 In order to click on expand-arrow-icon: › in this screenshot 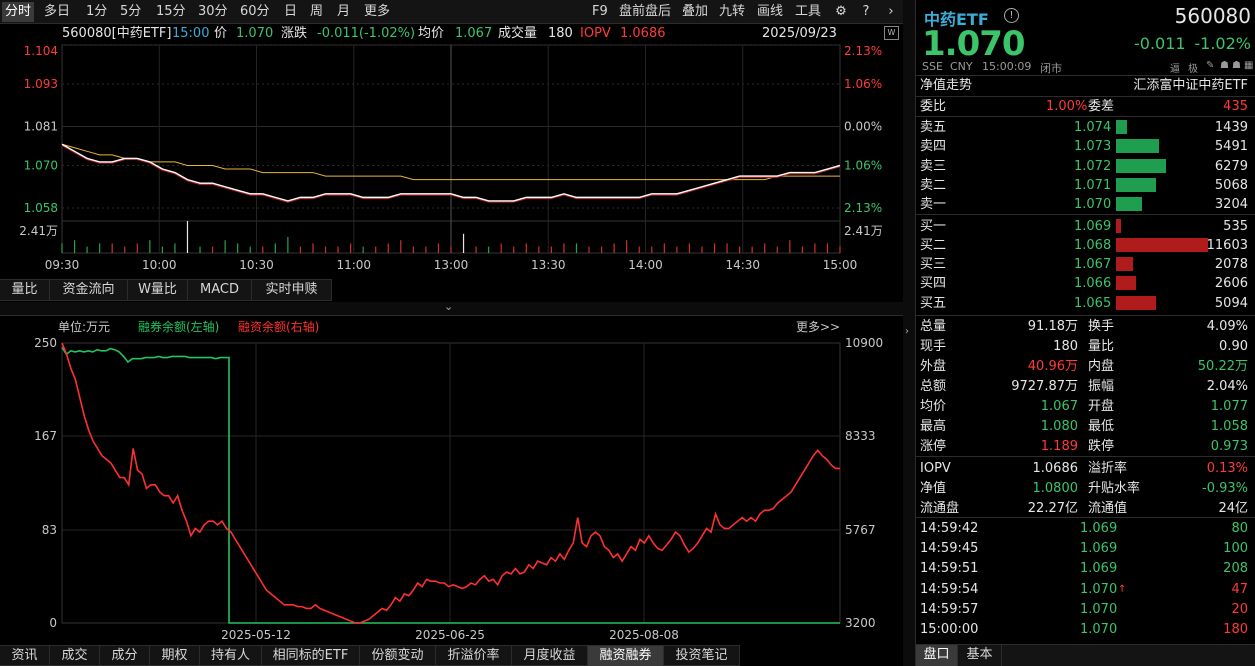, I will do `click(907, 331)`.